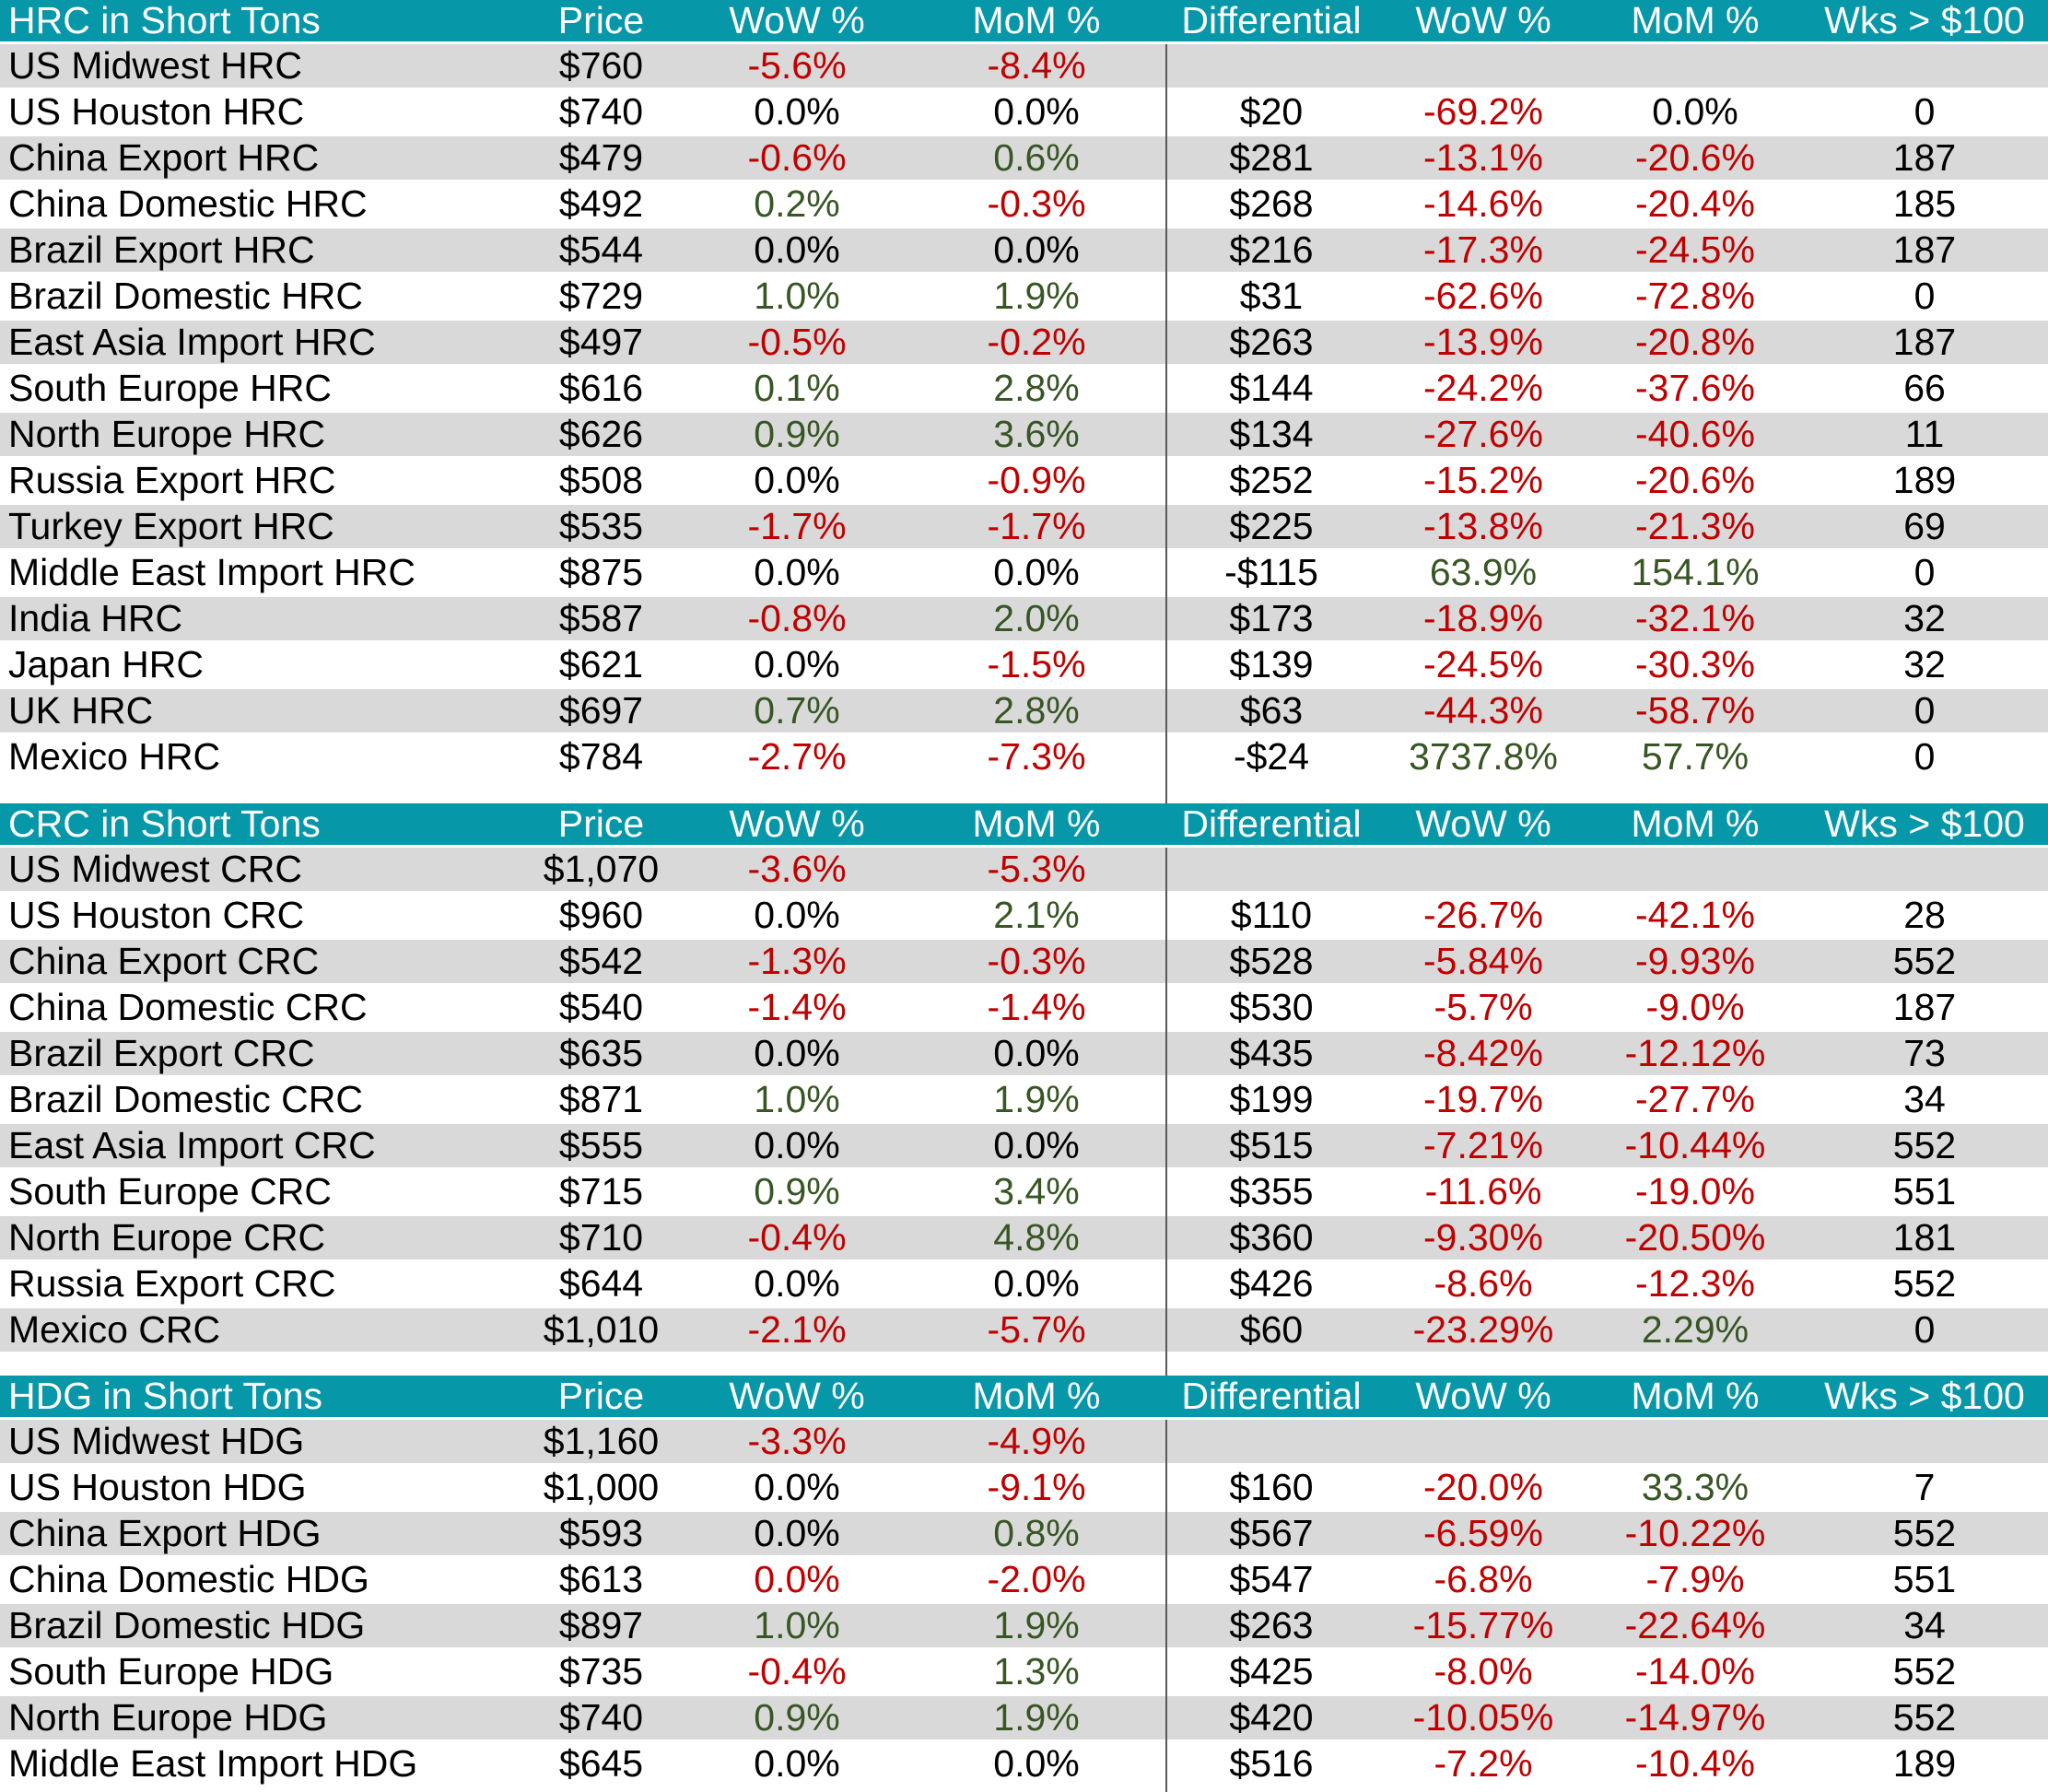 The height and width of the screenshot is (1792, 2048). What do you see at coordinates (1483, 756) in the screenshot?
I see `differential-wow-cell: 3737.8%` at bounding box center [1483, 756].